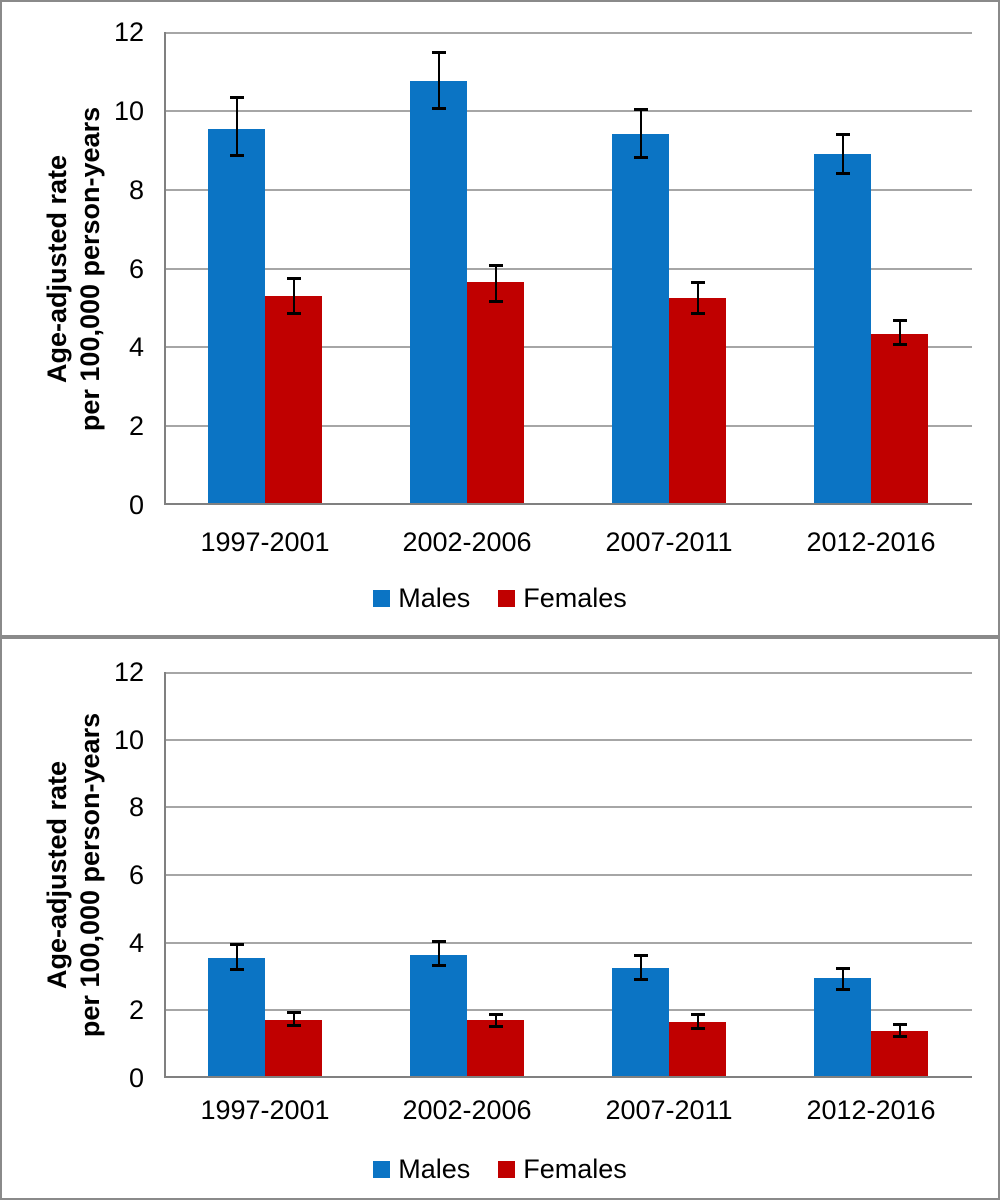  I want to click on legend-label-females: Females, so click(575, 1169).